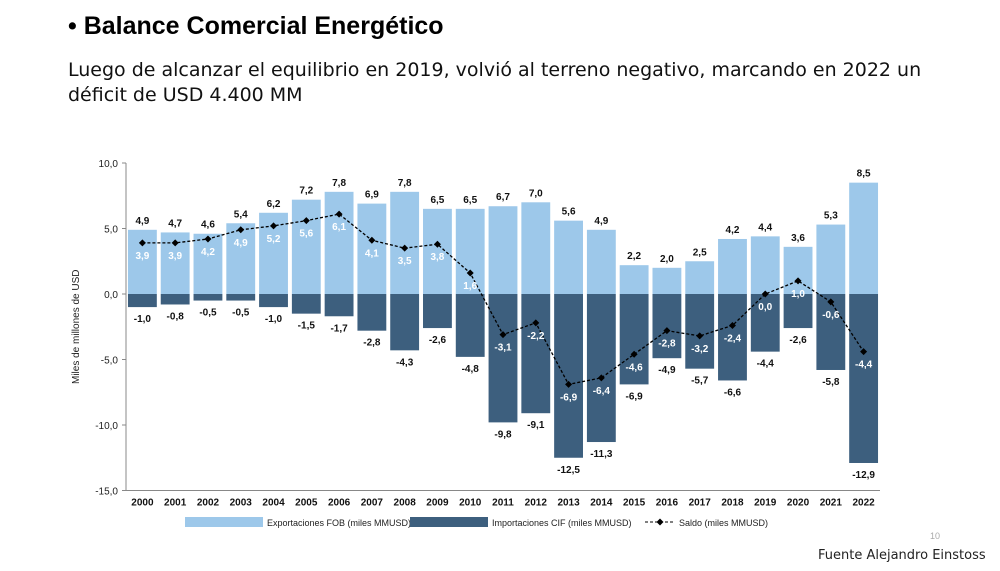 The image size is (1000, 571). Describe the element at coordinates (241, 214) in the screenshot. I see `export-label: 5,4` at that location.